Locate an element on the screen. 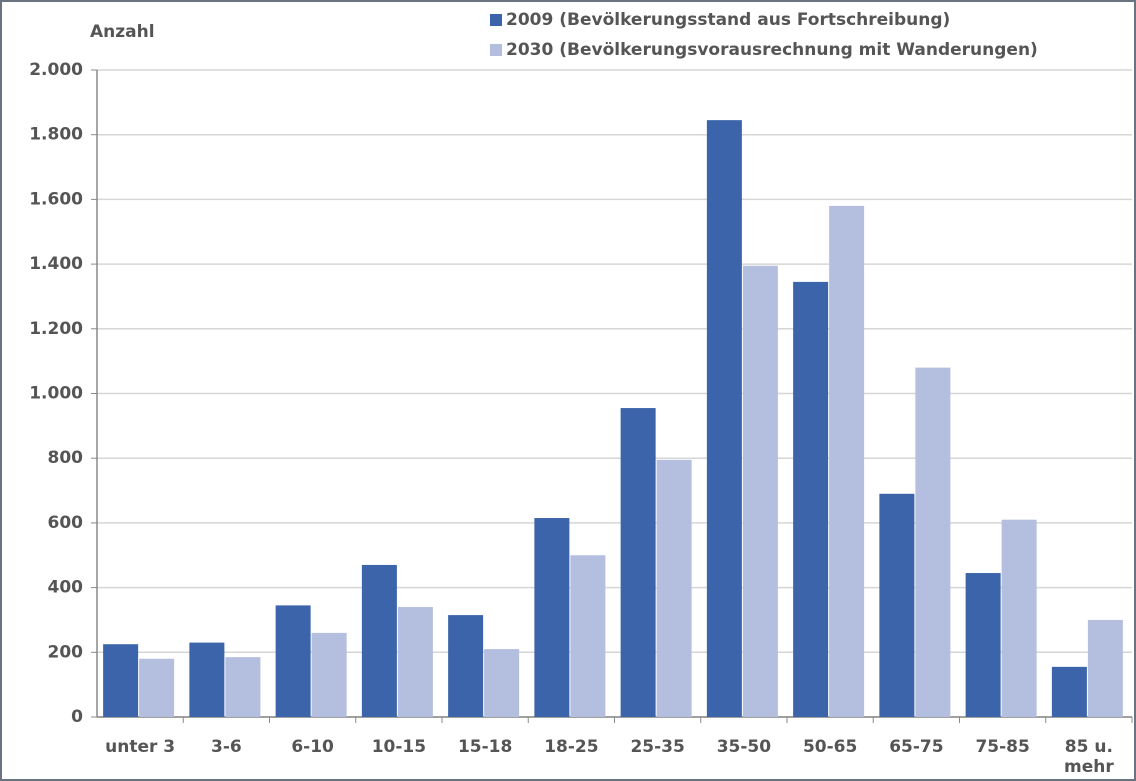  y-axis-label: Anzahl is located at coordinates (122, 32).